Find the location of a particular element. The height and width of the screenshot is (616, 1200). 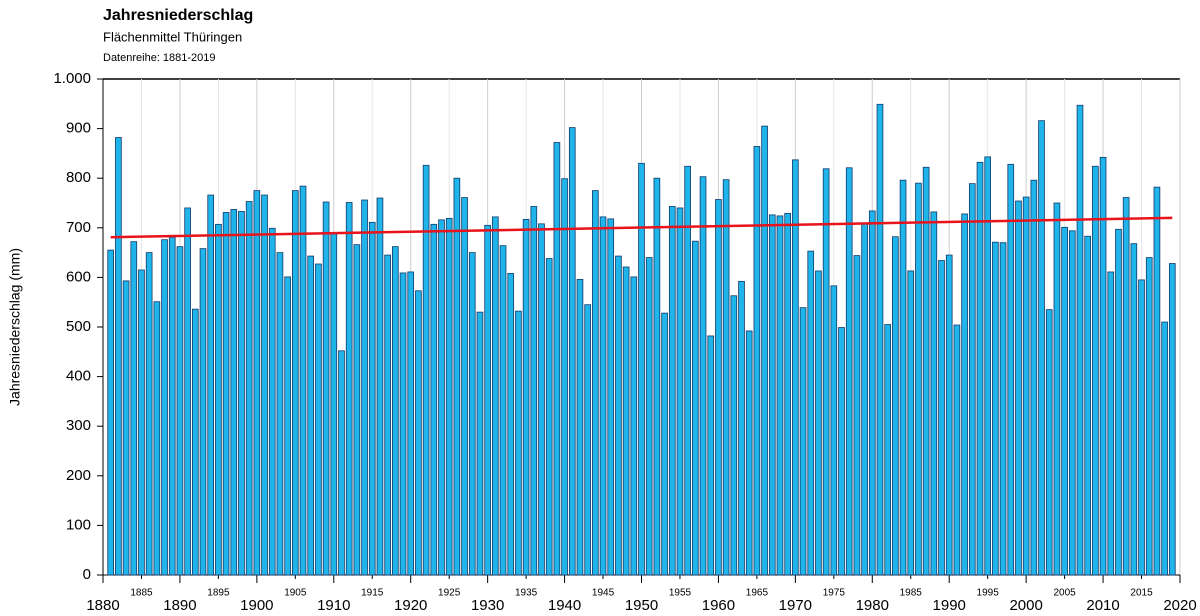

y-tick-label: 500 is located at coordinates (78, 326).